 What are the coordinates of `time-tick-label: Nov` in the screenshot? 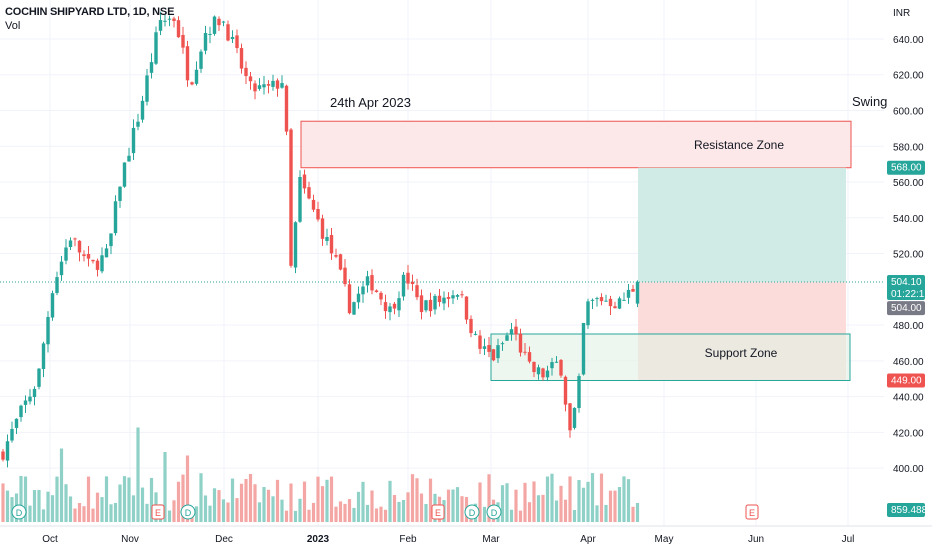 It's located at (130, 539).